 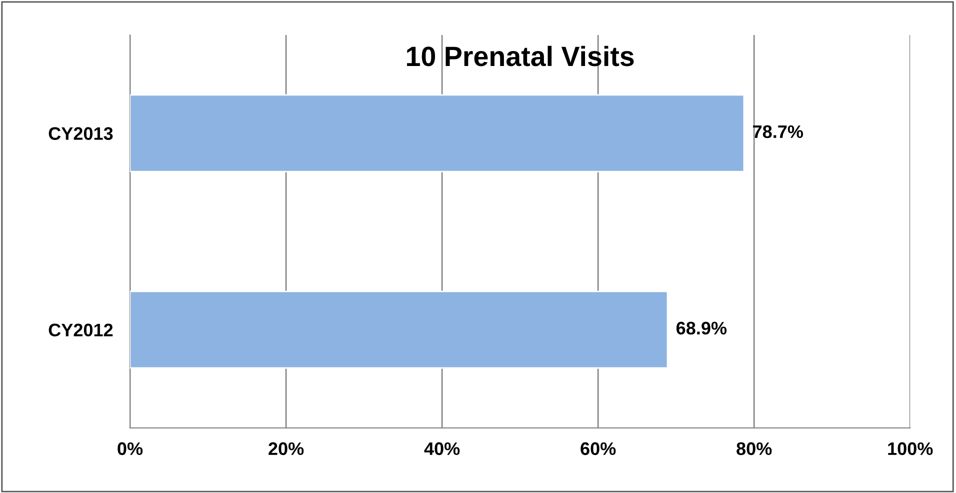 What do you see at coordinates (520, 56) in the screenshot?
I see `chart-title: 10 Prenatal Visits` at bounding box center [520, 56].